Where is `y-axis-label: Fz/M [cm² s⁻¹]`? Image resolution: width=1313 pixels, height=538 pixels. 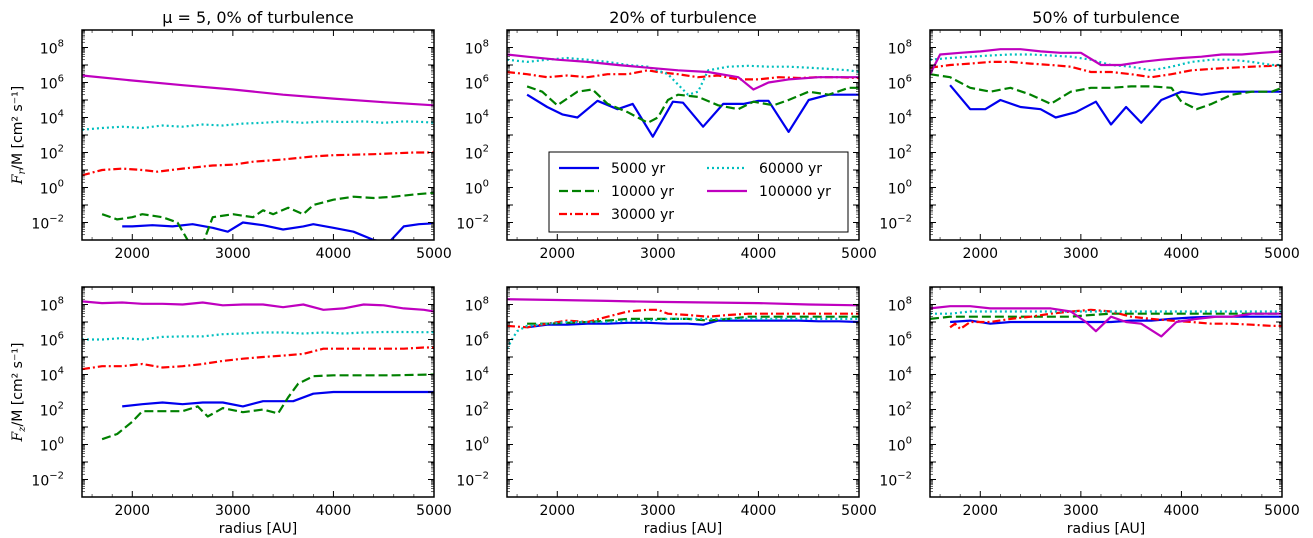
y-axis-label: Fz/M [cm² s⁻¹] is located at coordinates (19, 393).